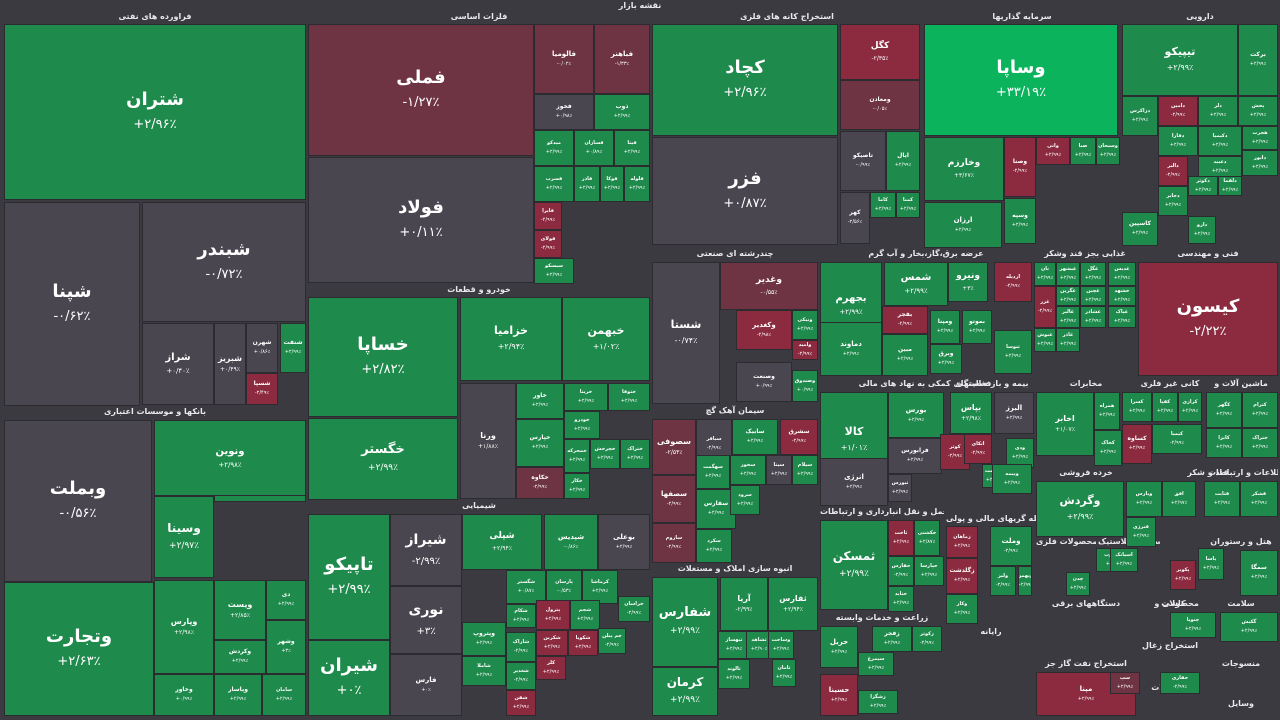 The height and width of the screenshot is (720, 1280). What do you see at coordinates (855, 218) in the screenshot?
I see `stock-tile: کهر -۲/۵۶٪` at bounding box center [855, 218].